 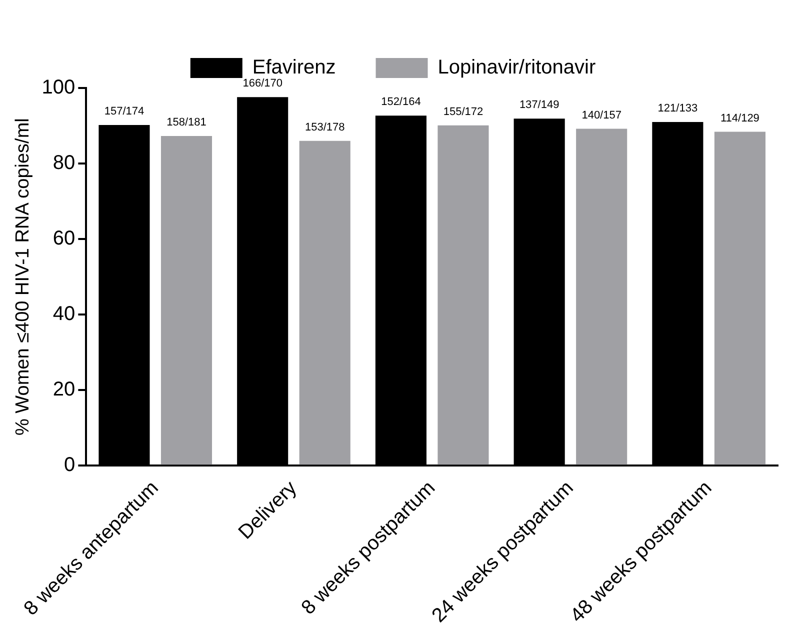 I want to click on data-label: 121/133, so click(x=678, y=108).